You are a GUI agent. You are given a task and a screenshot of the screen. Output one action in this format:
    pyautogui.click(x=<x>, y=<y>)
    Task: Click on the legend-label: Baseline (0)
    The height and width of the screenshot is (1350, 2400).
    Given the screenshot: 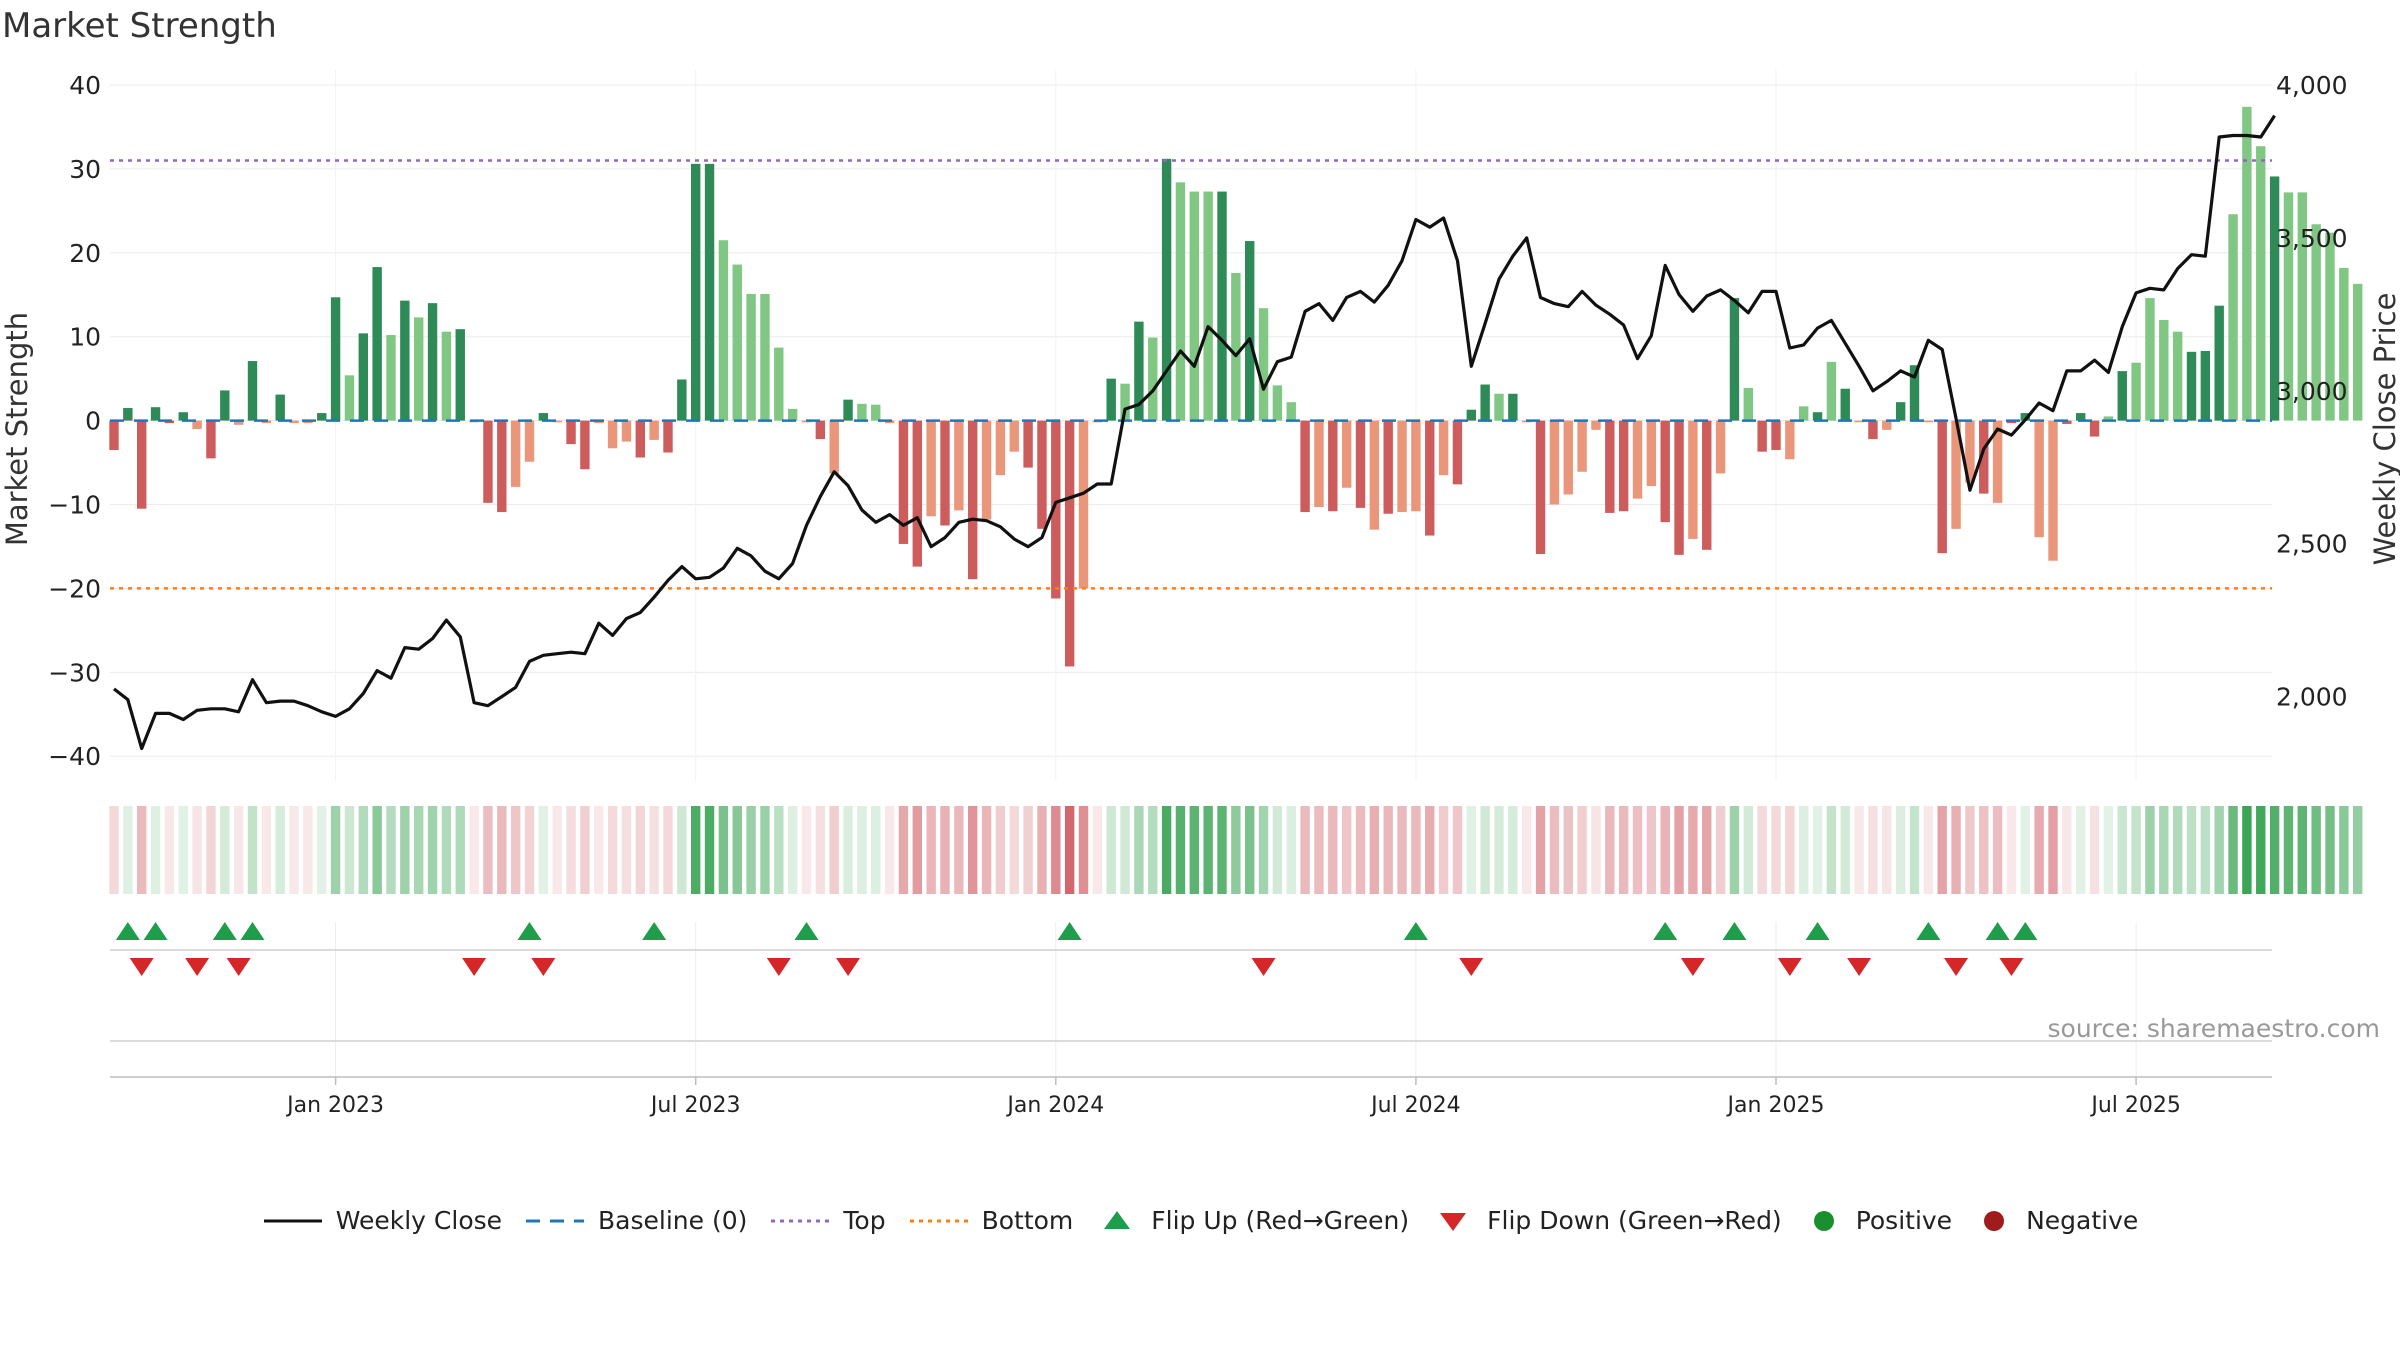 What is the action you would take?
    pyautogui.click(x=673, y=1220)
    